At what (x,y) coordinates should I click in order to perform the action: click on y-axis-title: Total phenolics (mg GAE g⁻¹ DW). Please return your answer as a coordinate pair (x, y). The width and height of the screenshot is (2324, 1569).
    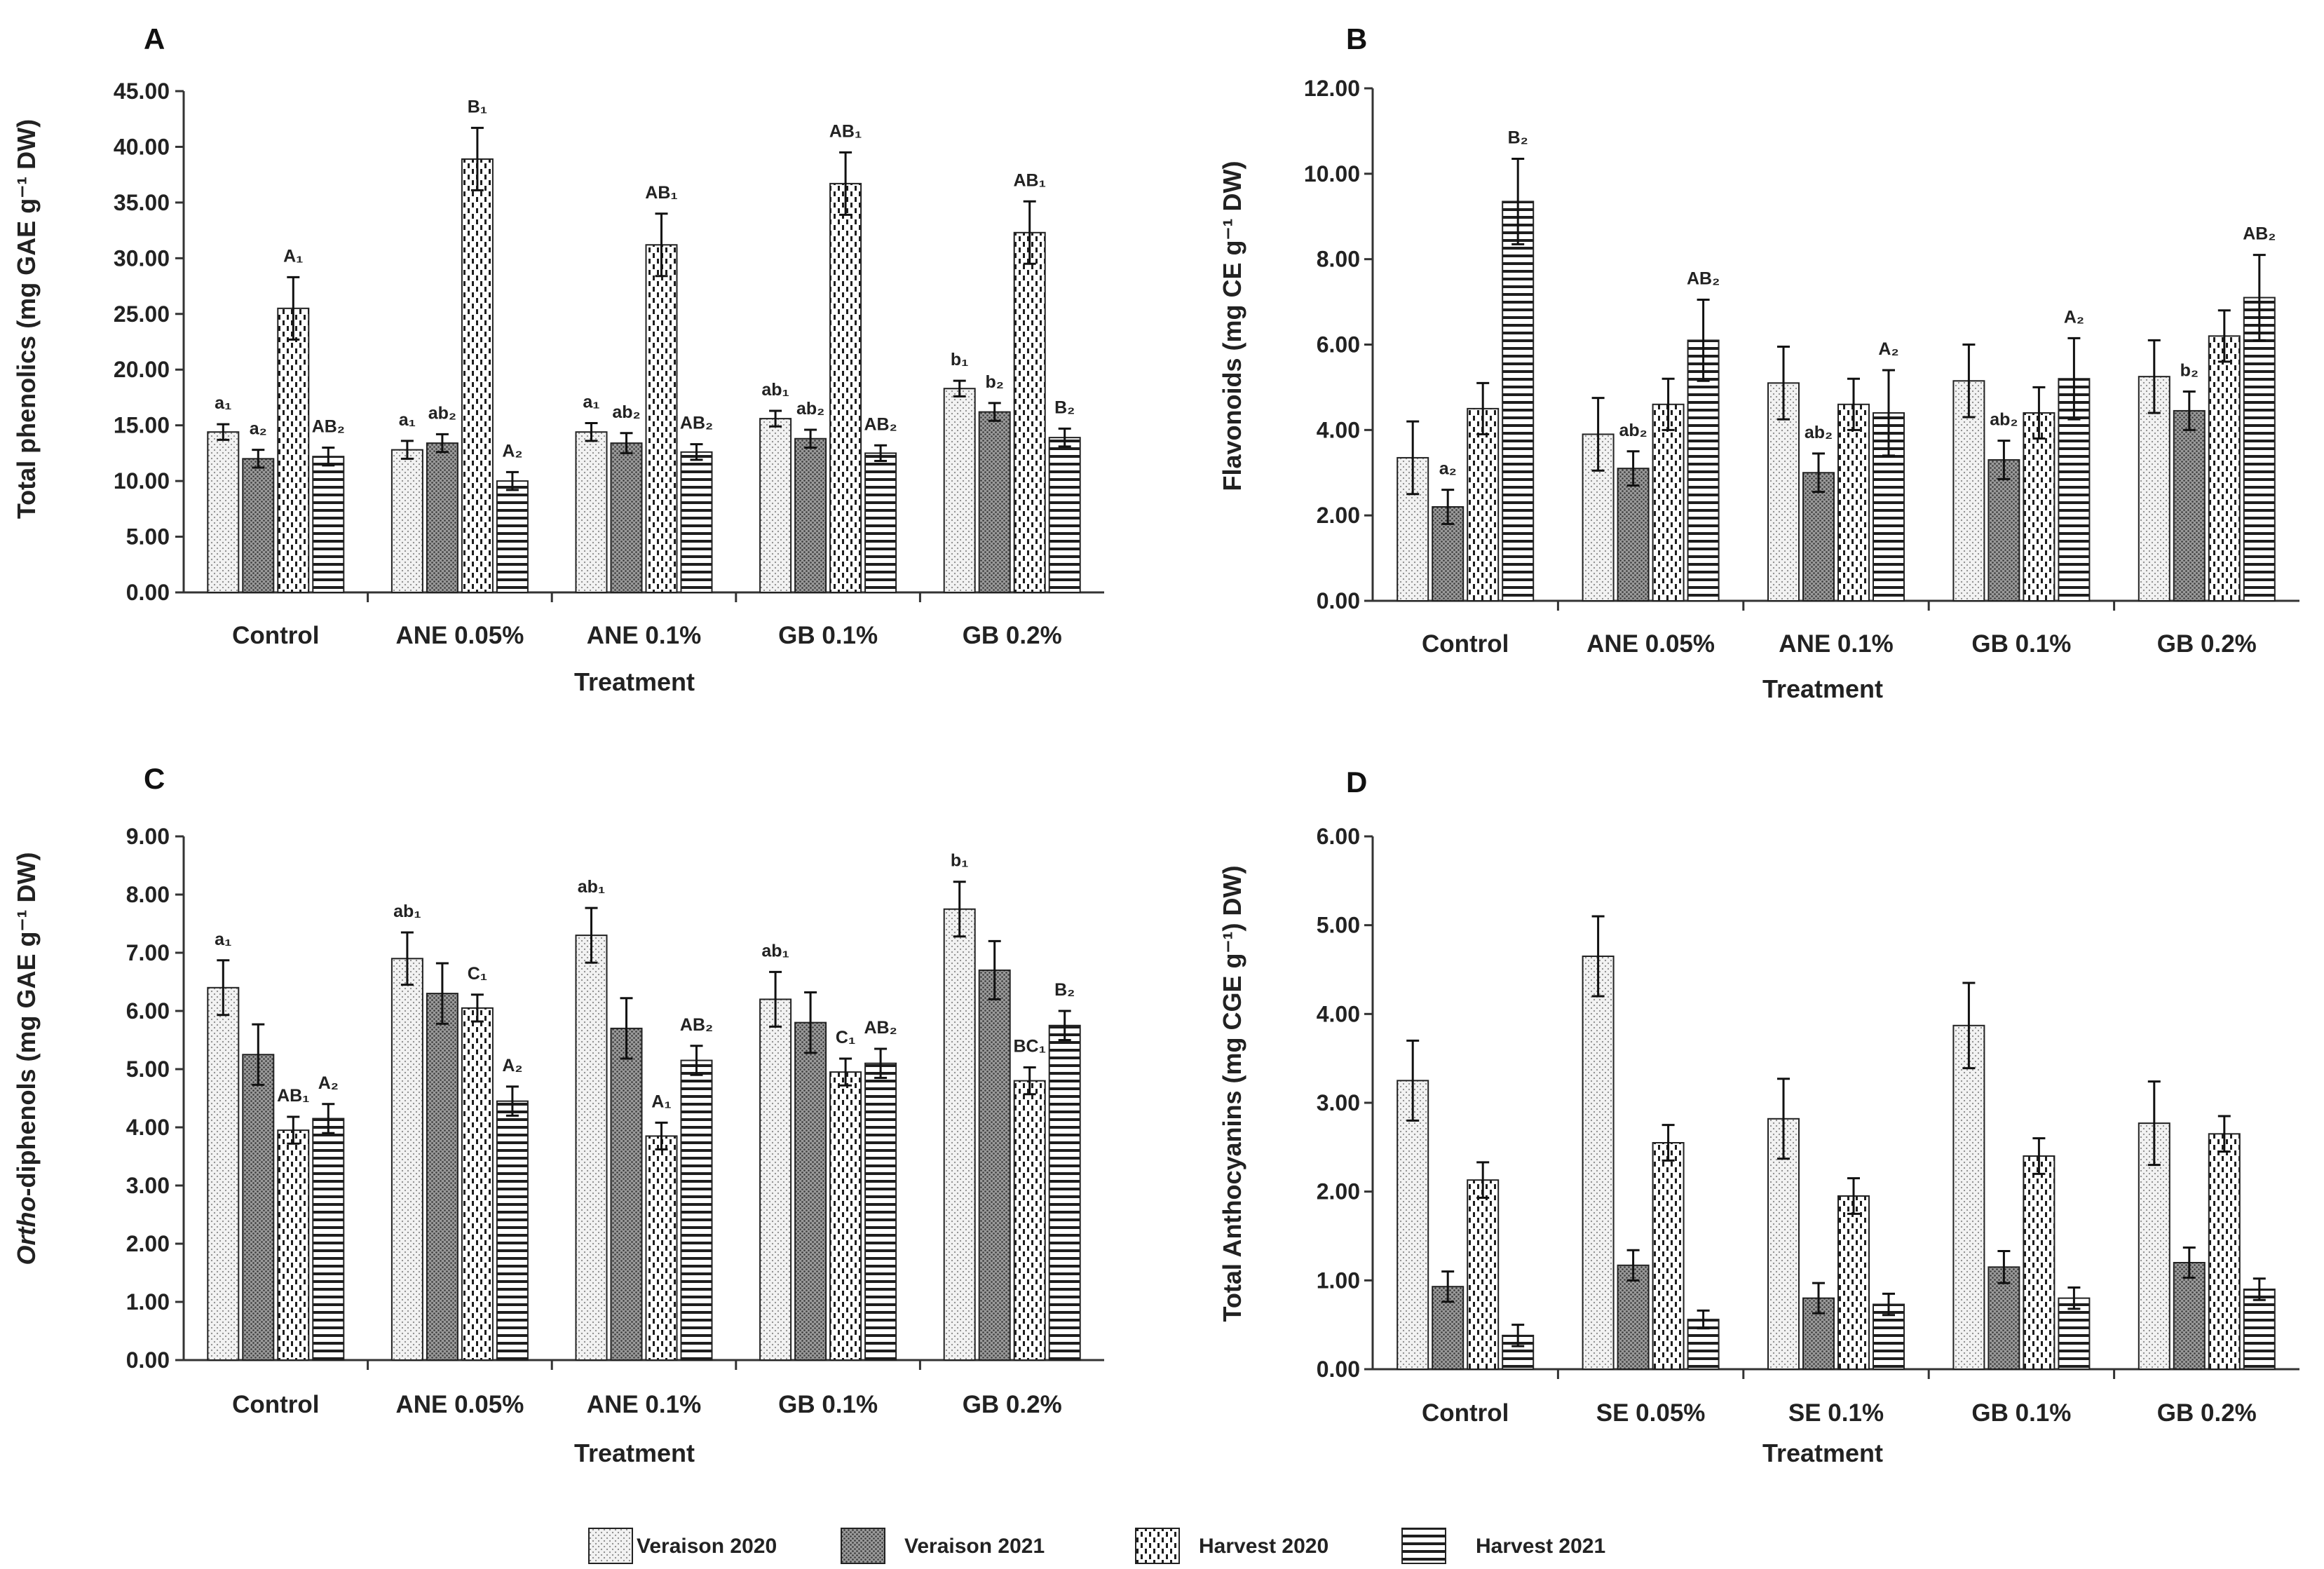
    Looking at the image, I should click on (26, 319).